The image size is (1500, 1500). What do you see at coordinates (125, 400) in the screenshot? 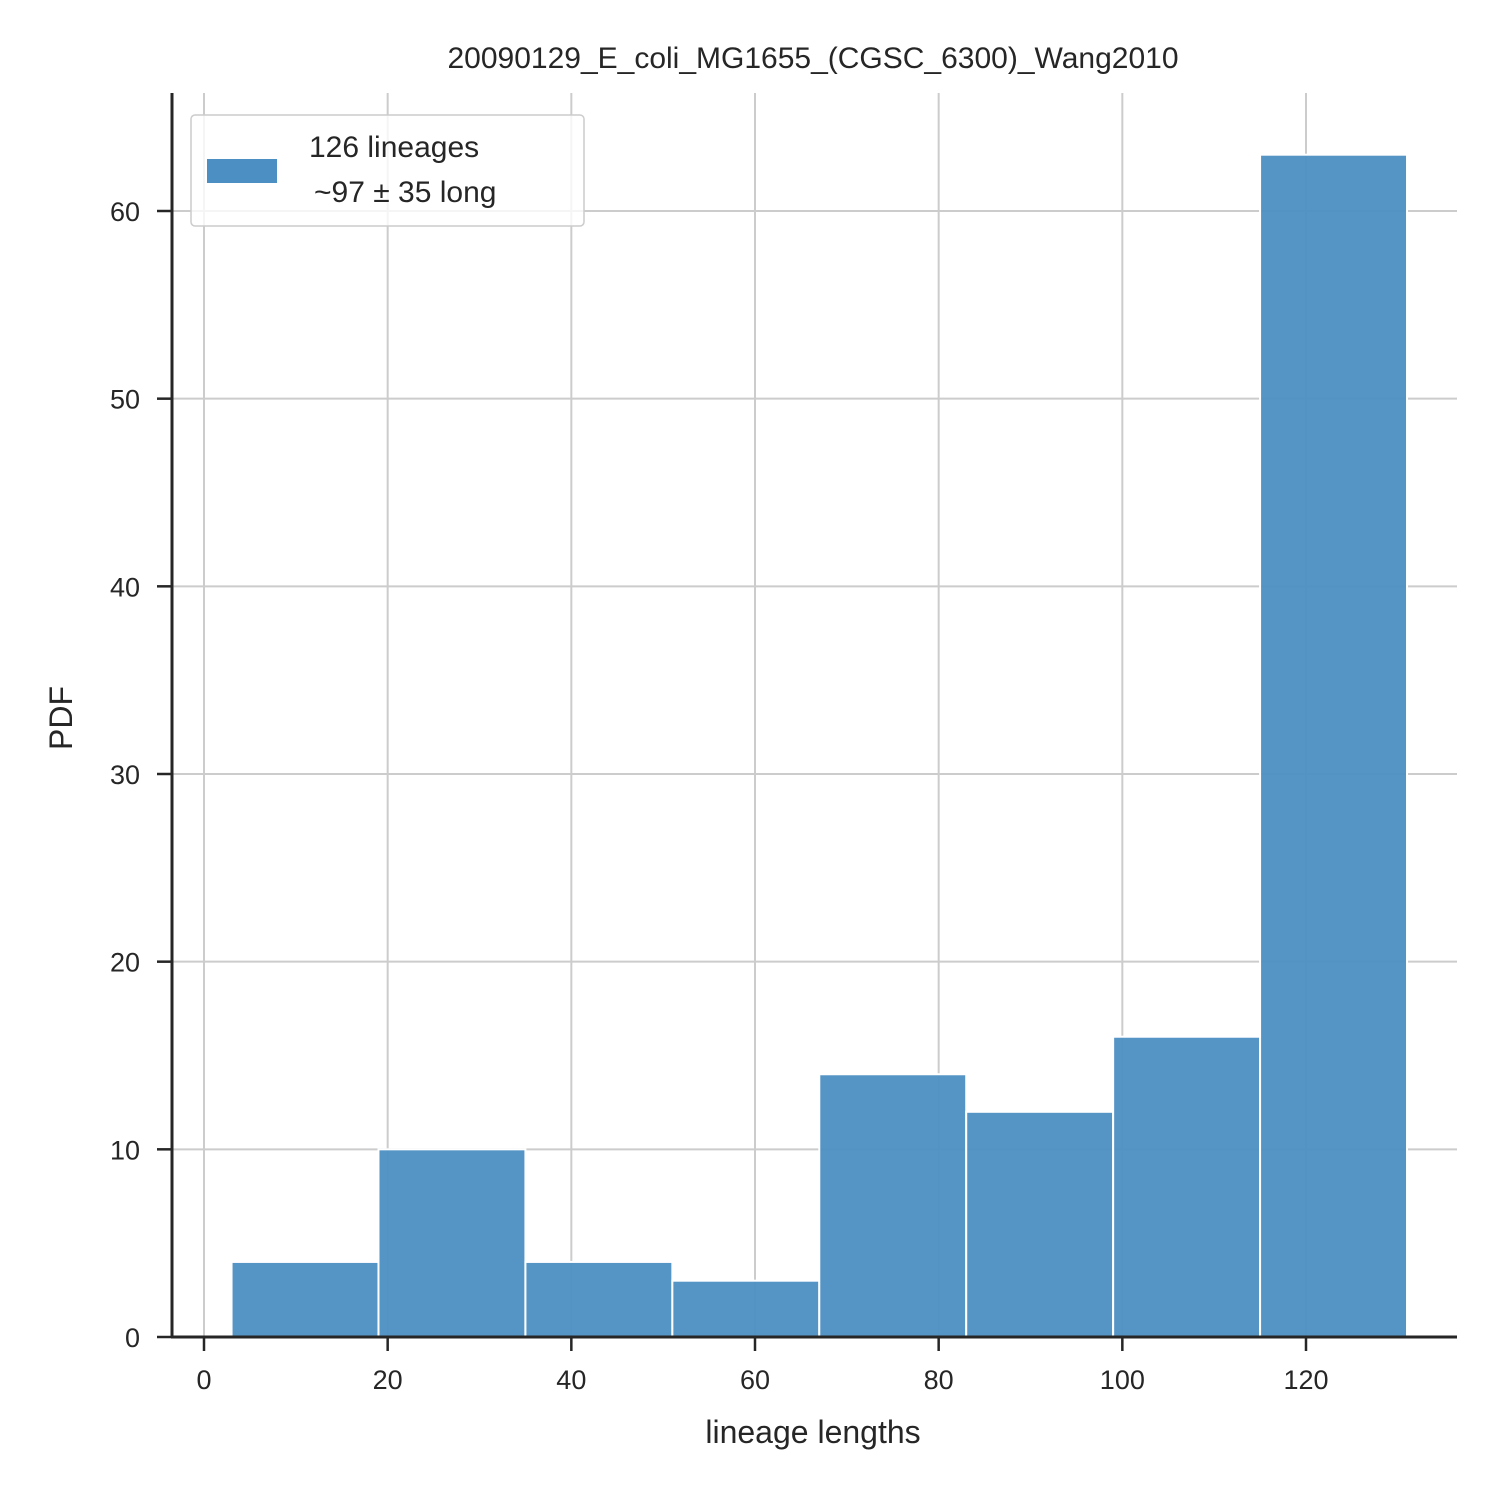
I see `y-tick-label: 50` at bounding box center [125, 400].